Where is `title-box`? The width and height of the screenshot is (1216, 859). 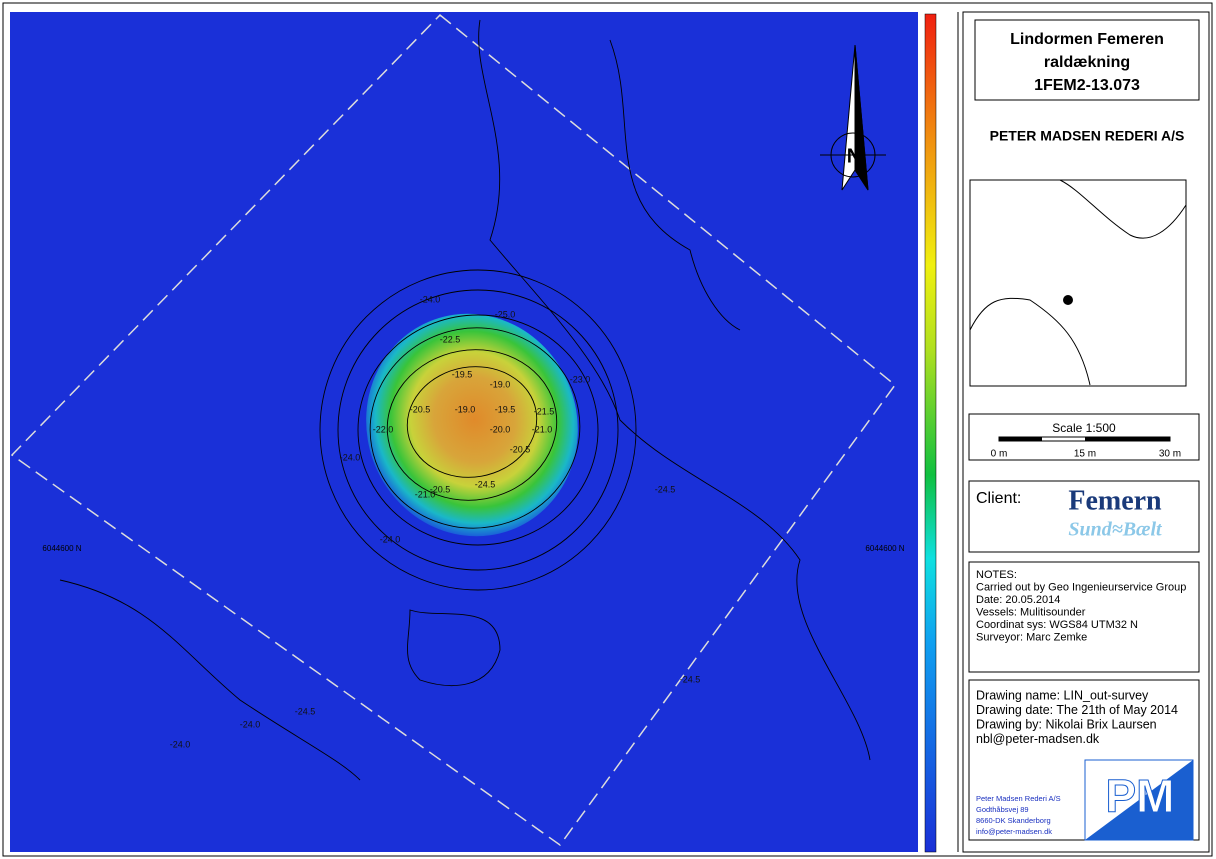 title-box is located at coordinates (1087, 60).